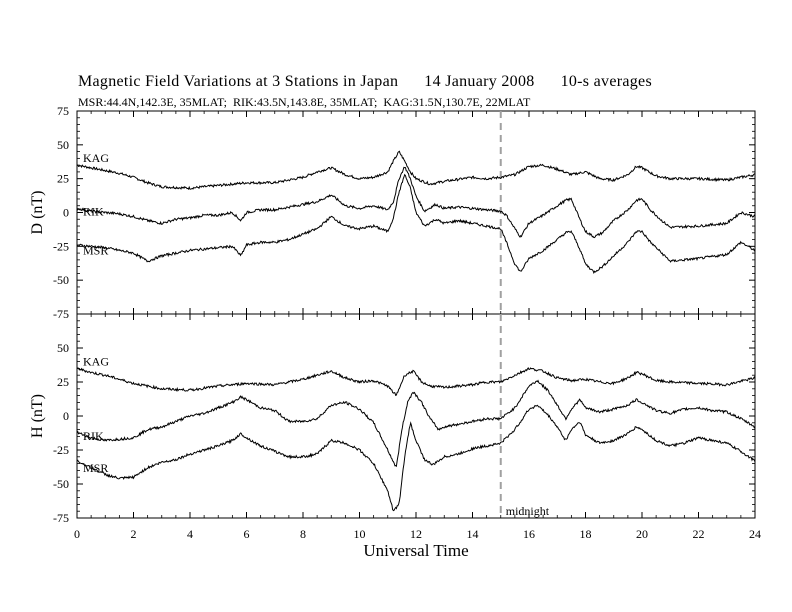 This screenshot has height=612, width=792. I want to click on y-tick-label: 75, so click(63, 111).